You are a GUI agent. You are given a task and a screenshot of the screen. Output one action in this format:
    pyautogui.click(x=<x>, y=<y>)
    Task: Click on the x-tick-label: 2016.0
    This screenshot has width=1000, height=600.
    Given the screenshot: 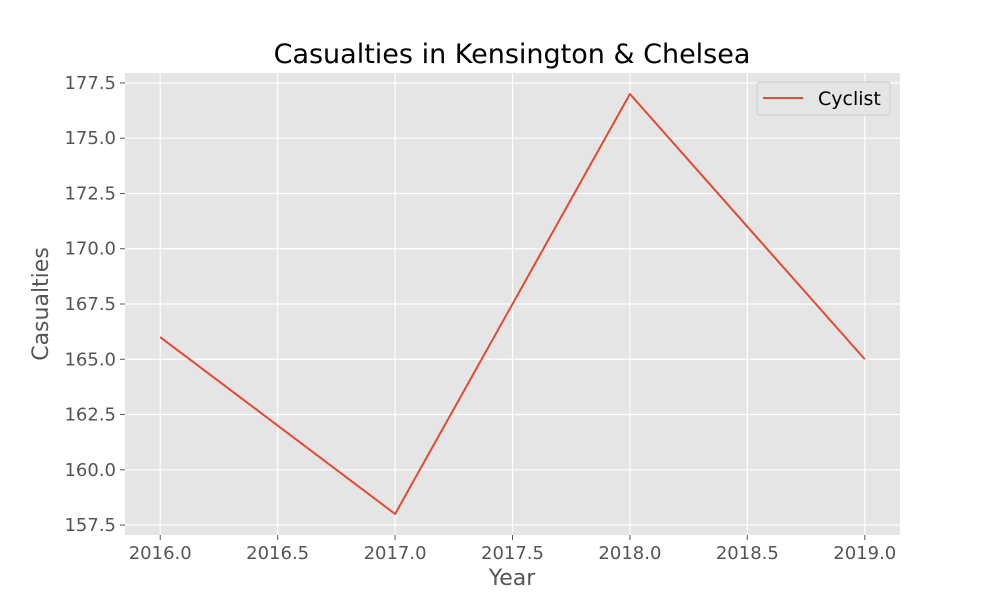 What is the action you would take?
    pyautogui.click(x=160, y=553)
    